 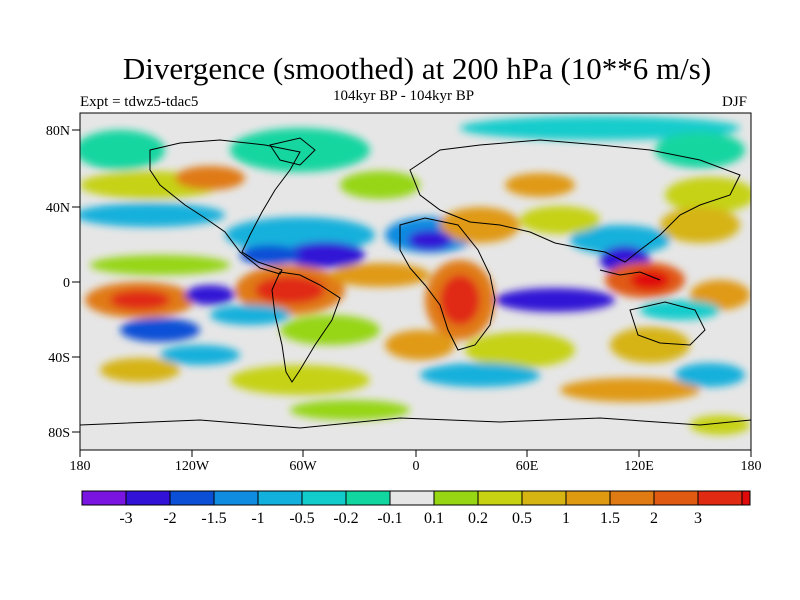 I want to click on colorbar-label: -0.5, so click(x=301, y=518).